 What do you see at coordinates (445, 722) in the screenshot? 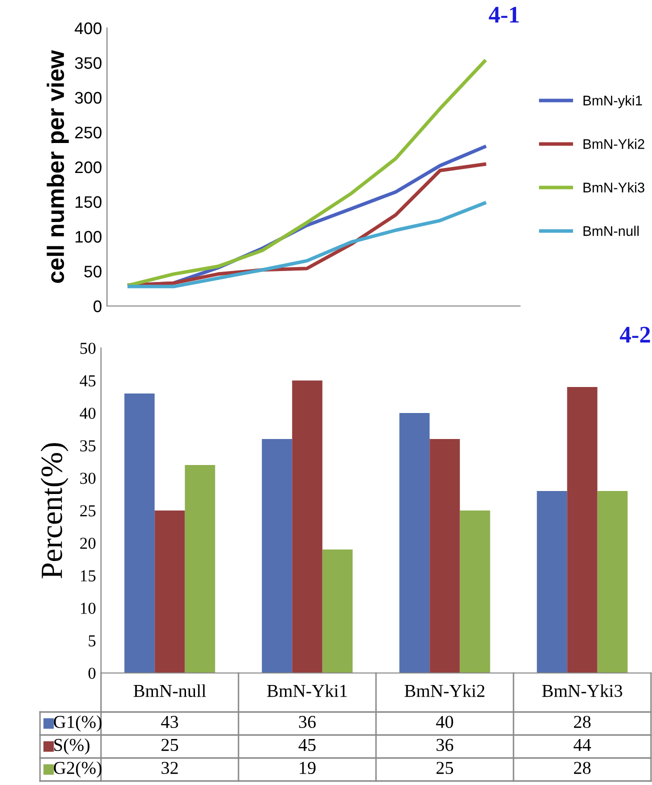
I see `data-label: 40` at bounding box center [445, 722].